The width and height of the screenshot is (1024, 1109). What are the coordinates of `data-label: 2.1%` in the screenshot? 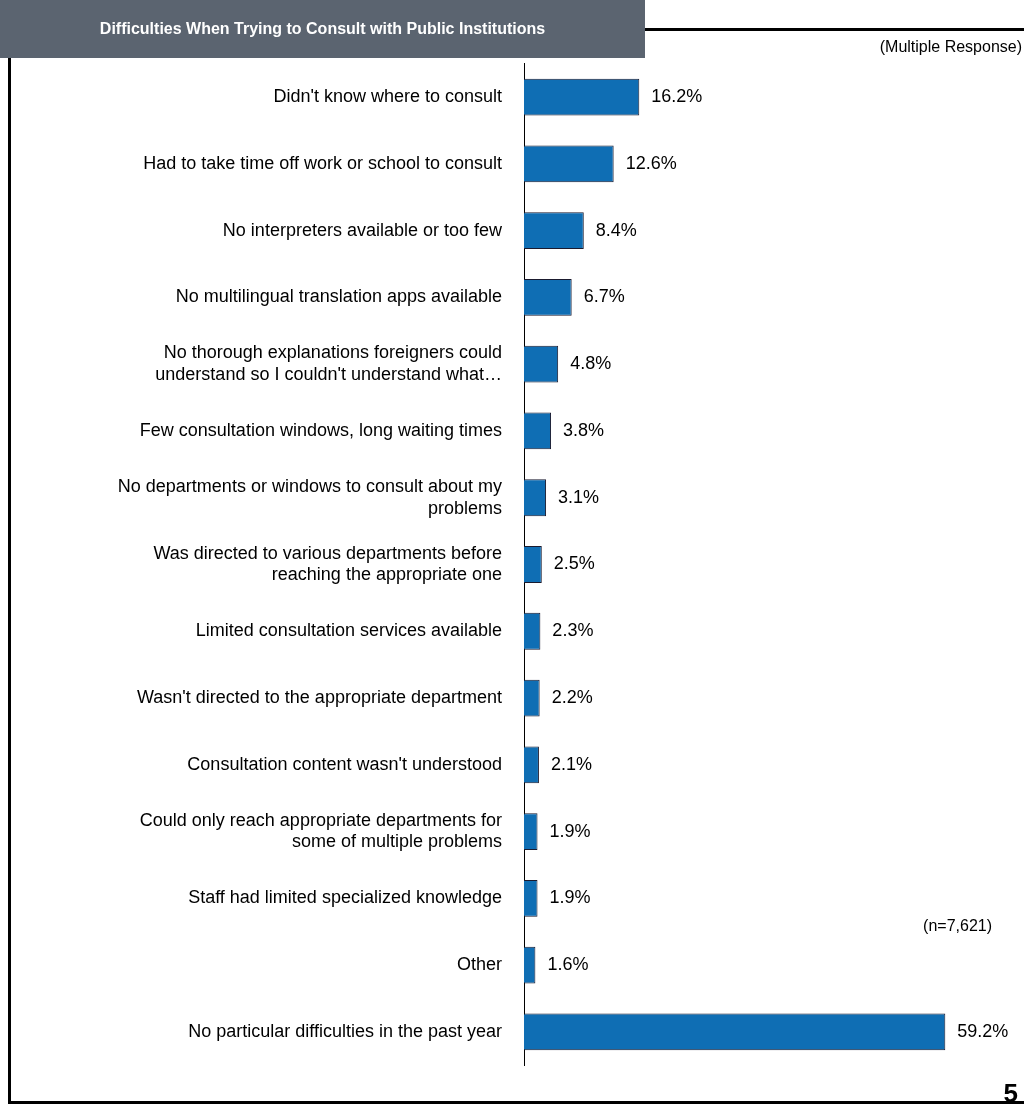 It's located at (571, 763).